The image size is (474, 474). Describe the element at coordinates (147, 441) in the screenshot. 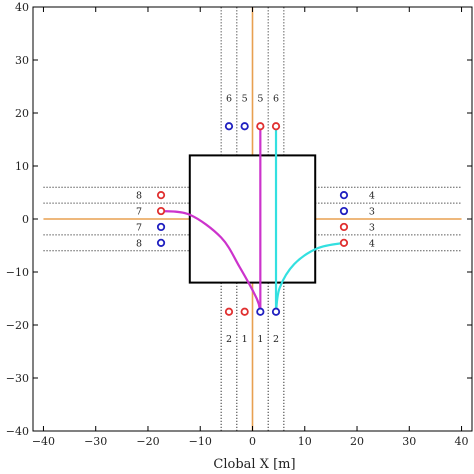

I see `x-tick-label: −20` at that location.